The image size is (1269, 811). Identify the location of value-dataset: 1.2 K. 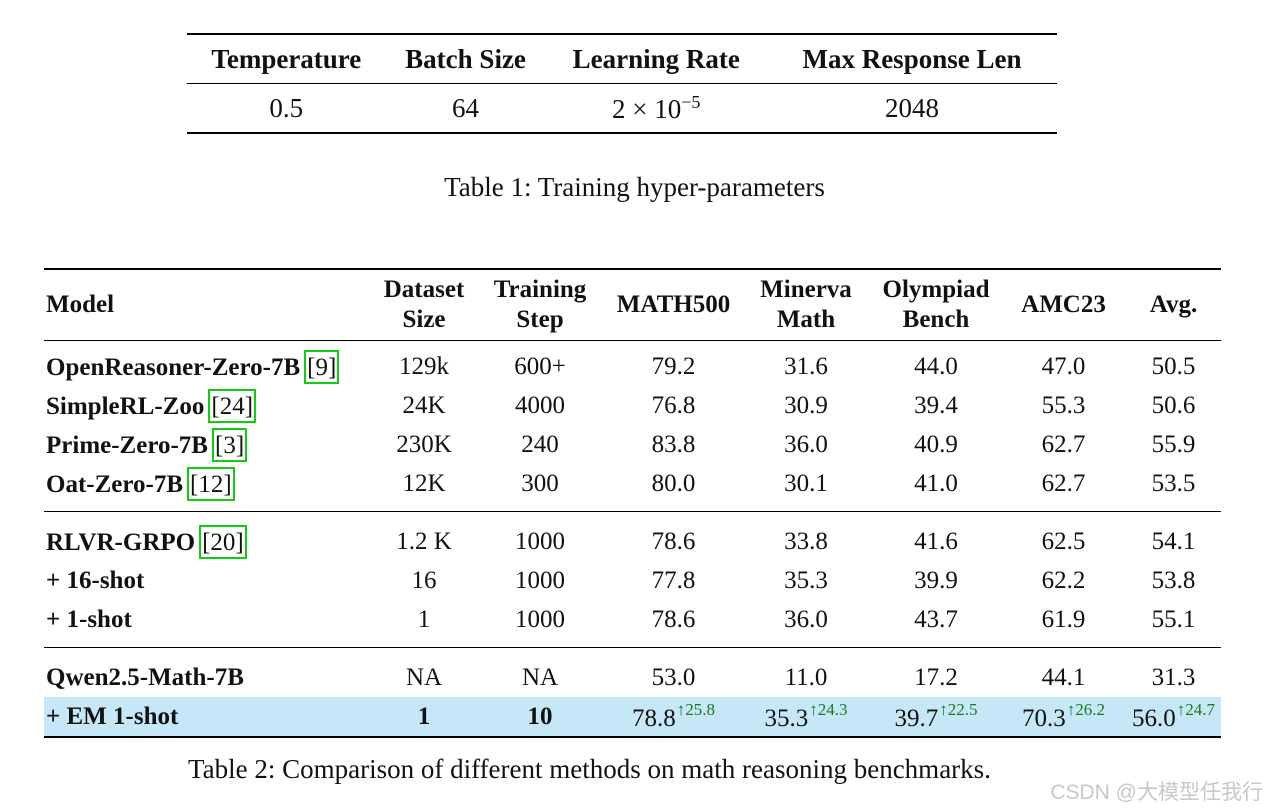
(424, 541).